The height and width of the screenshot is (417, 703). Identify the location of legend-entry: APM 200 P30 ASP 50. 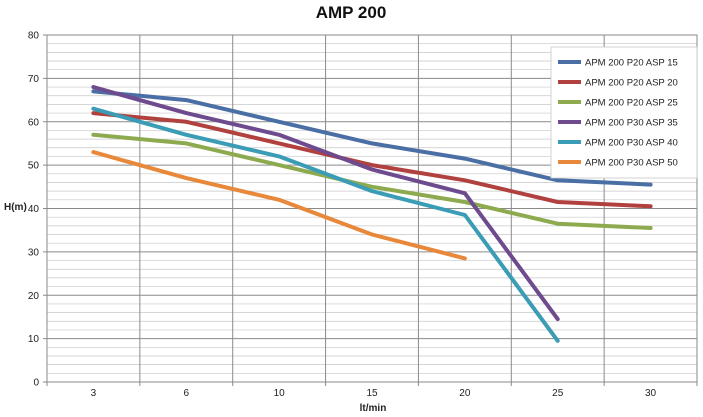
(631, 163).